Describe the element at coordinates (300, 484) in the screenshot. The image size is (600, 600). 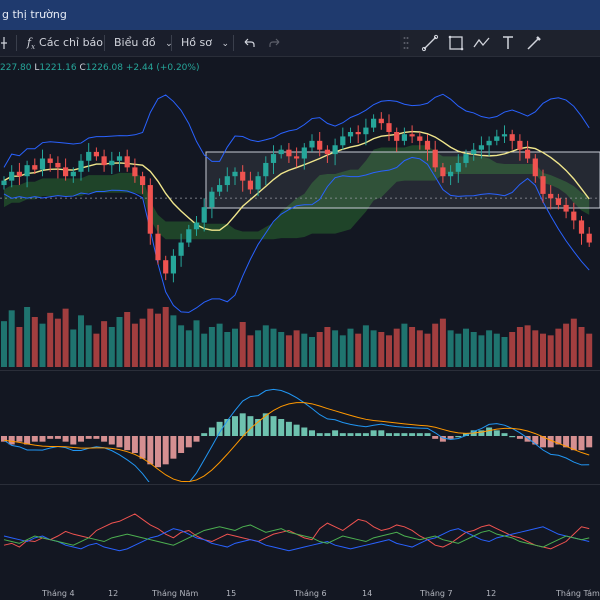
I see `pane-divider` at that location.